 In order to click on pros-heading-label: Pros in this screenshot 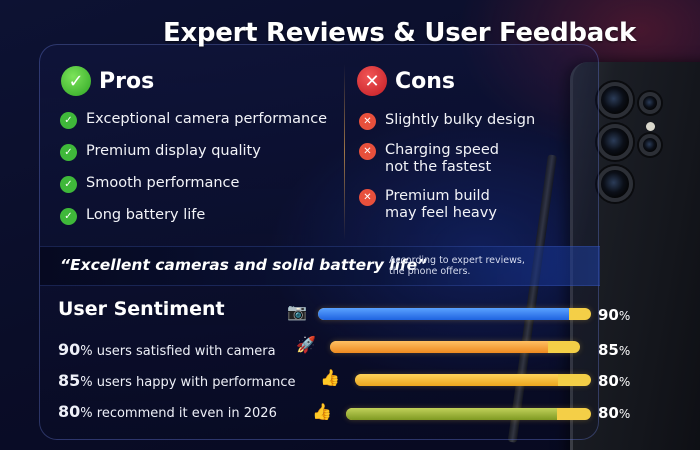, I will do `click(127, 81)`.